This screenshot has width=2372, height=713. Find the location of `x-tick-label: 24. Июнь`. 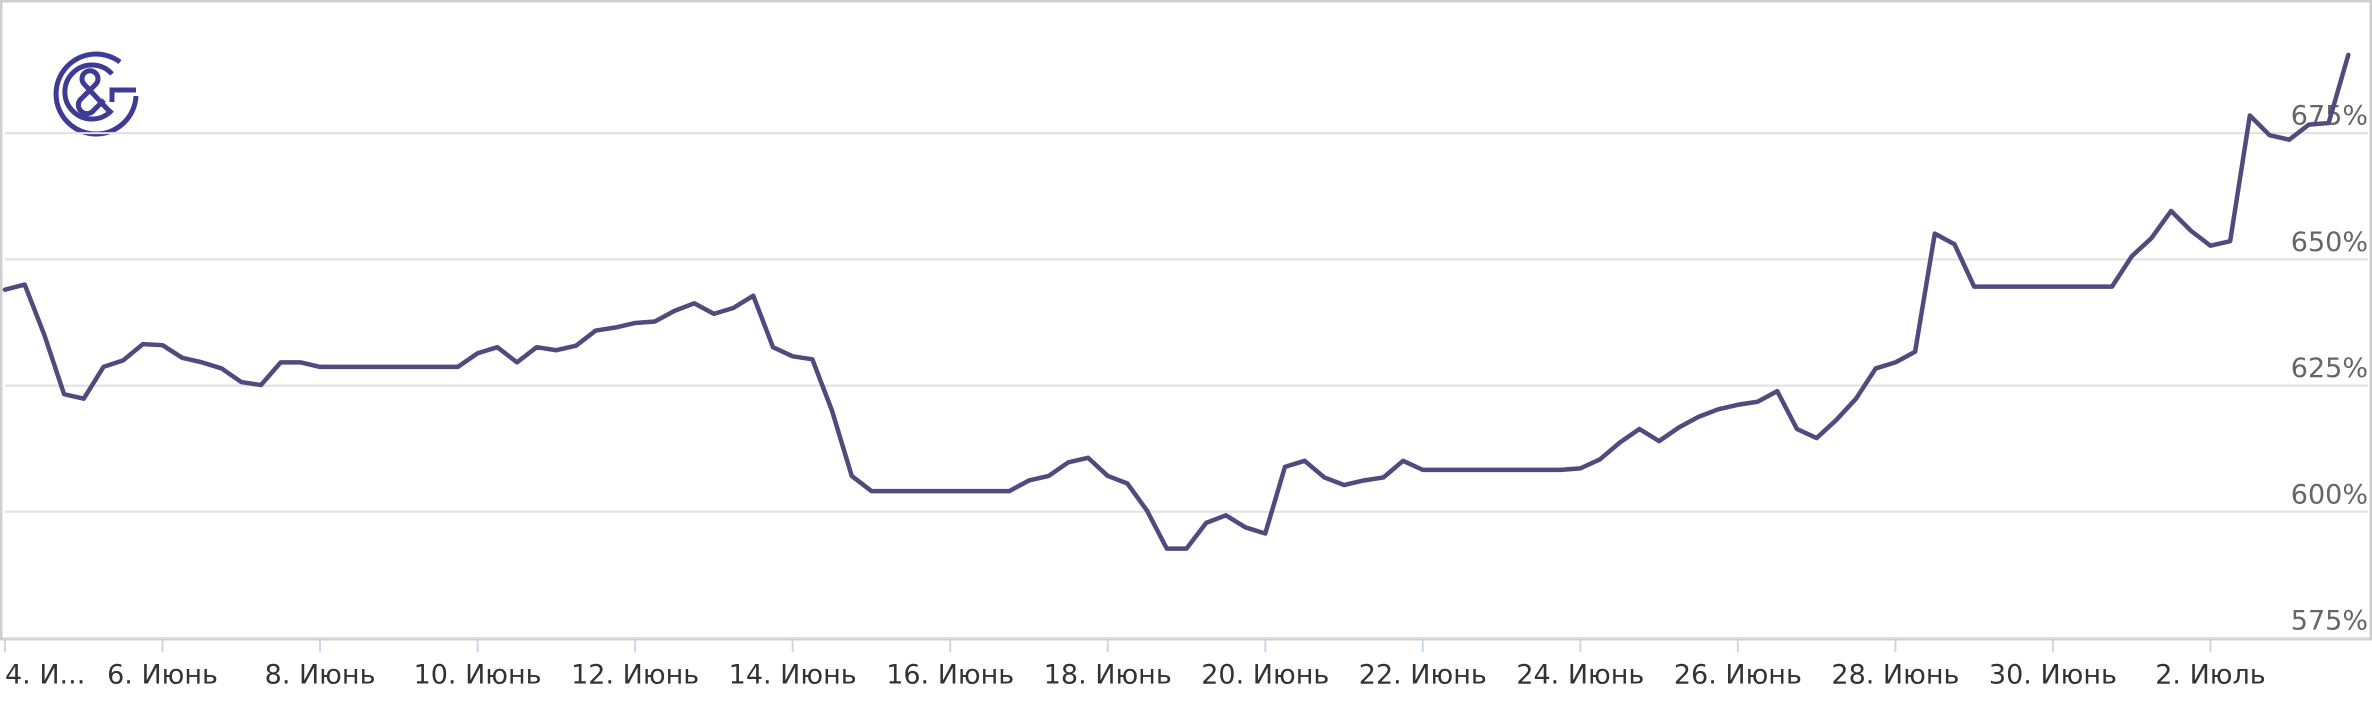

x-tick-label: 24. Июнь is located at coordinates (1580, 675).